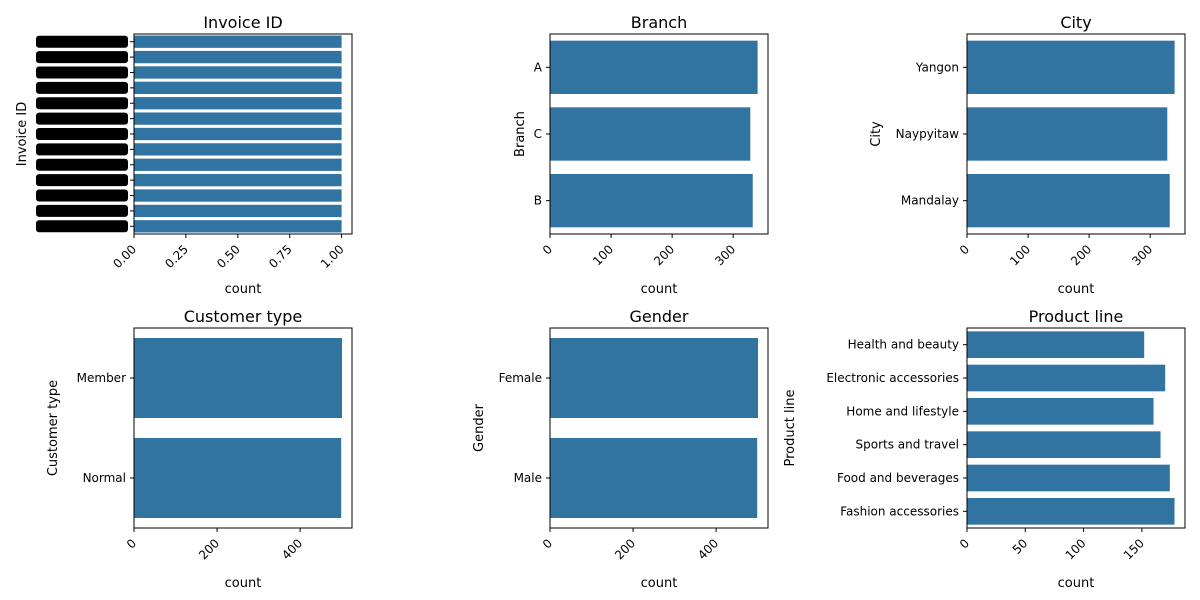 Image resolution: width=1200 pixels, height=600 pixels. I want to click on y-axis-label: Customer type, so click(53, 428).